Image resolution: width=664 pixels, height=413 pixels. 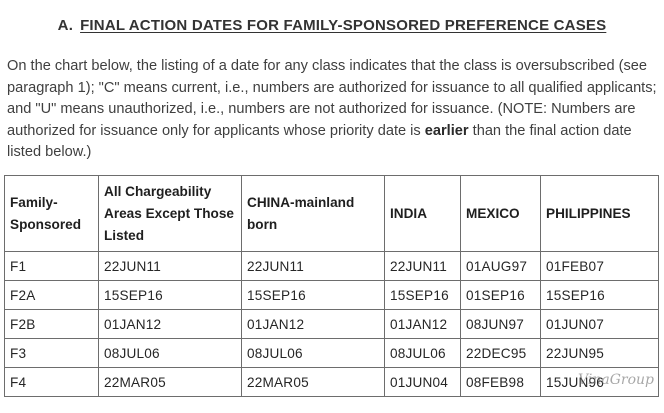 I want to click on header-mexico: MEXICO, so click(x=500, y=213).